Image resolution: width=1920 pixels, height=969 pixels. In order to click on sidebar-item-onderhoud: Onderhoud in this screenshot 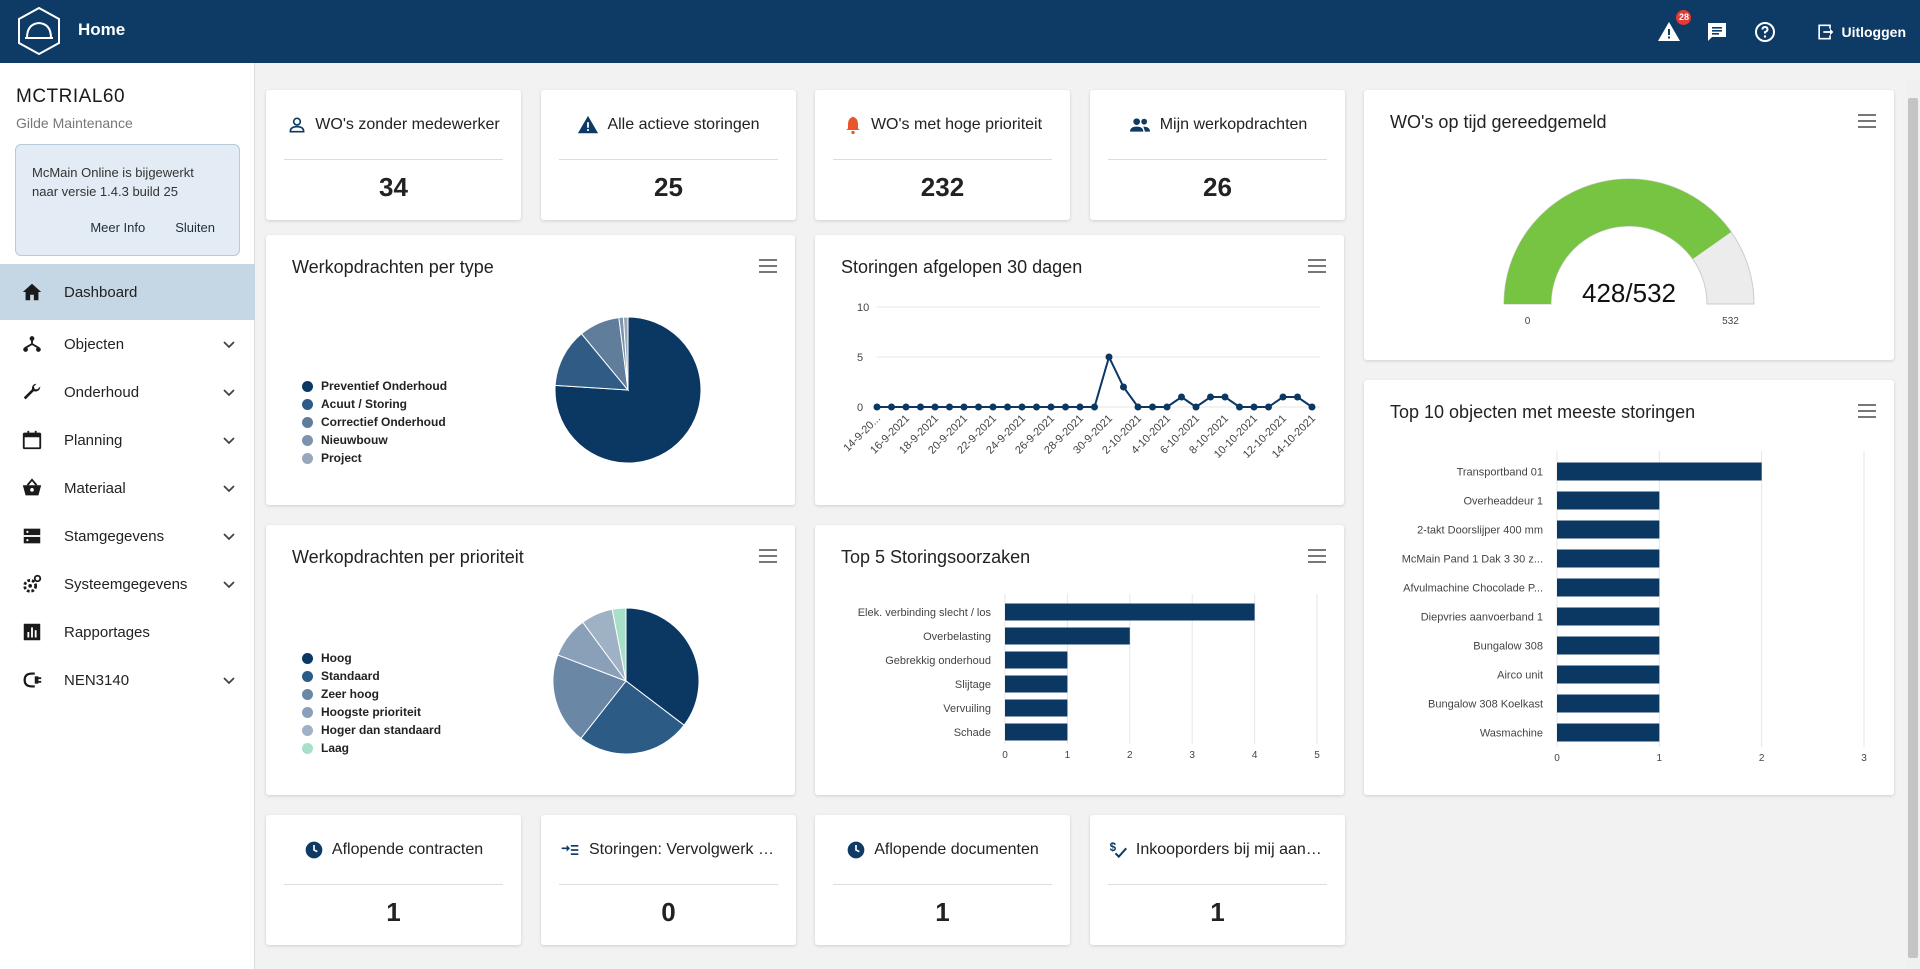, I will do `click(127, 392)`.